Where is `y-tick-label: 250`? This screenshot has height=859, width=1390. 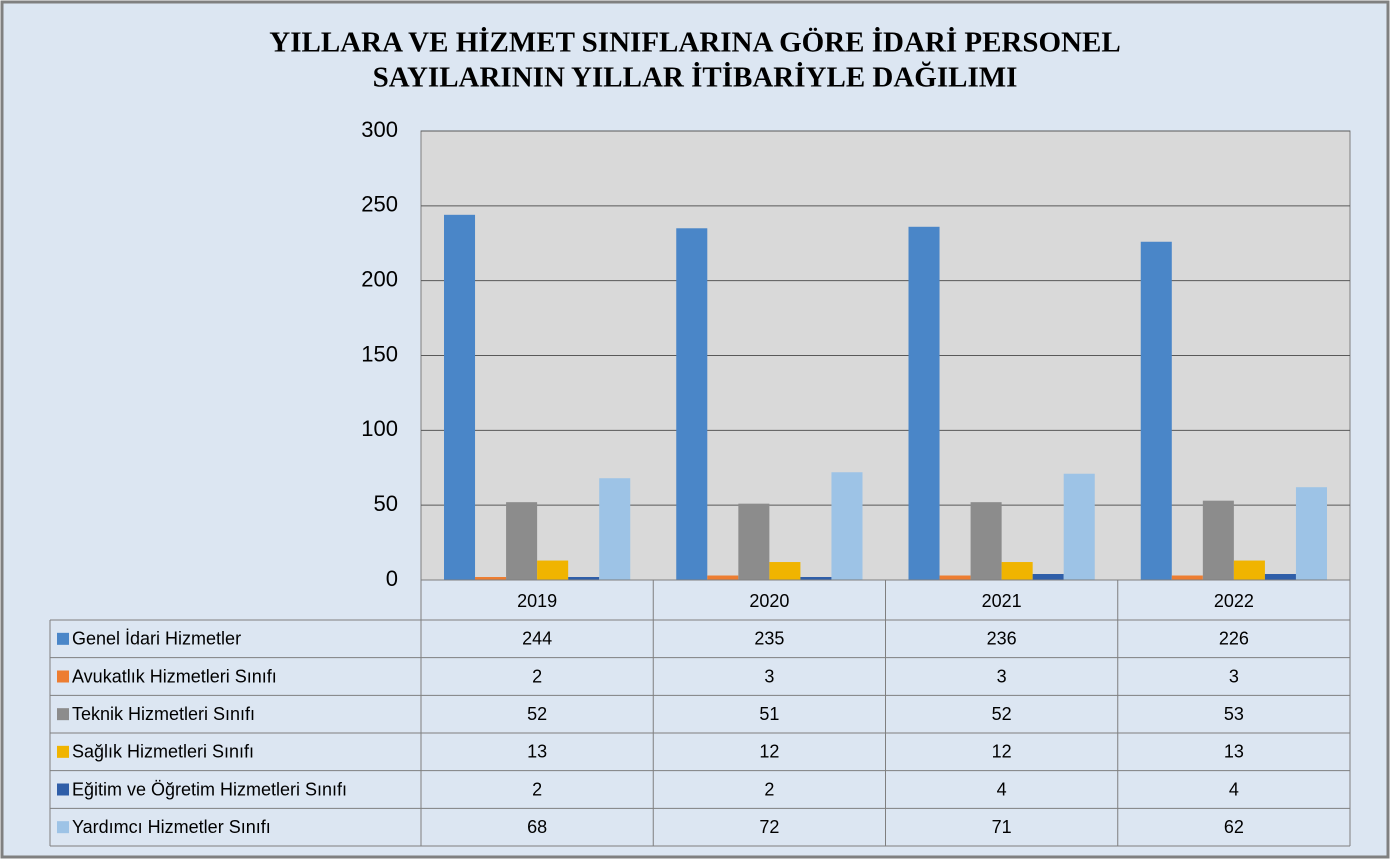
y-tick-label: 250 is located at coordinates (379, 204).